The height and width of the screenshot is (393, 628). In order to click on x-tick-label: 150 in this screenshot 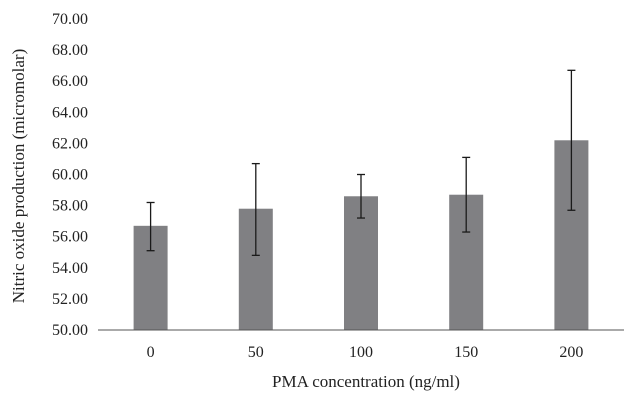, I will do `click(466, 352)`.